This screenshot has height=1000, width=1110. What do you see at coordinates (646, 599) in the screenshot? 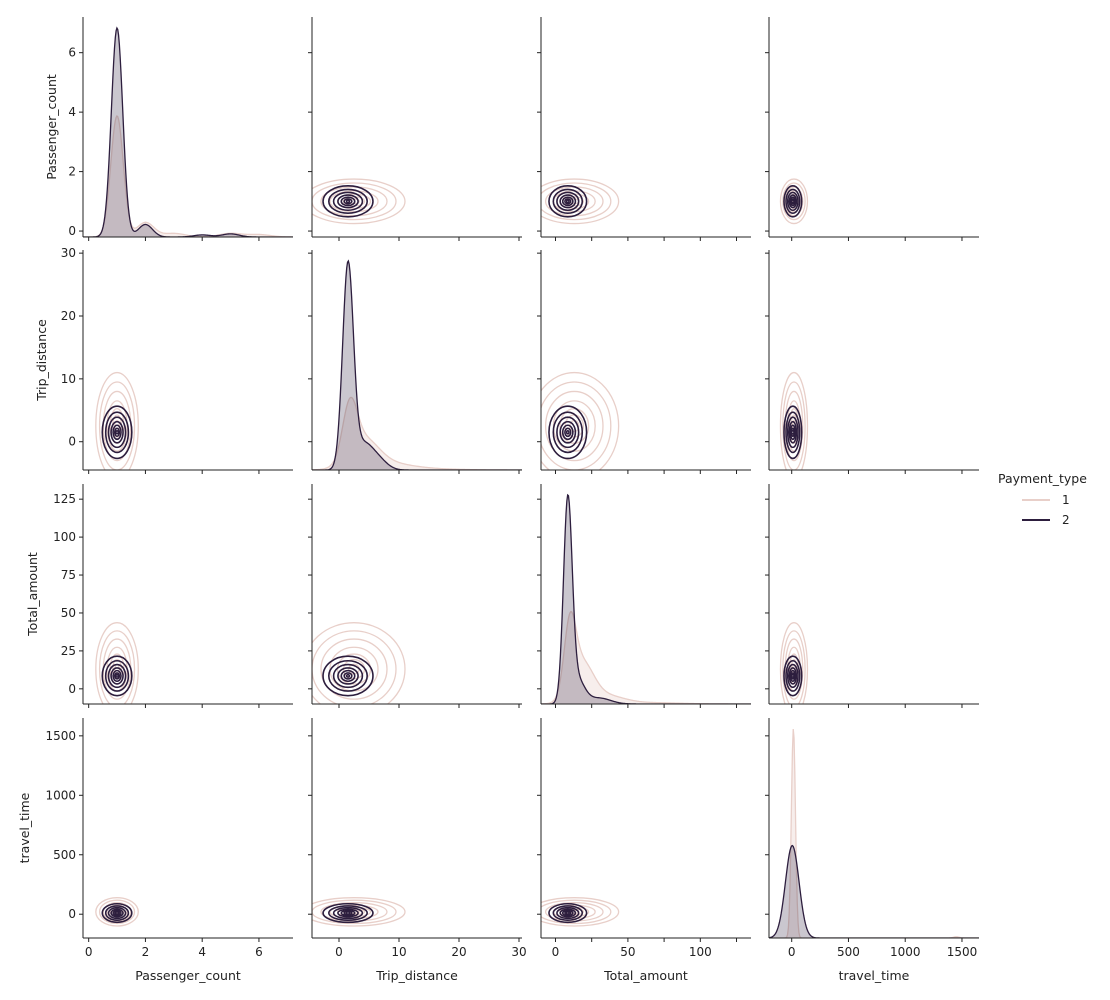
I see `density-fill-series-2-Total_amount` at bounding box center [646, 599].